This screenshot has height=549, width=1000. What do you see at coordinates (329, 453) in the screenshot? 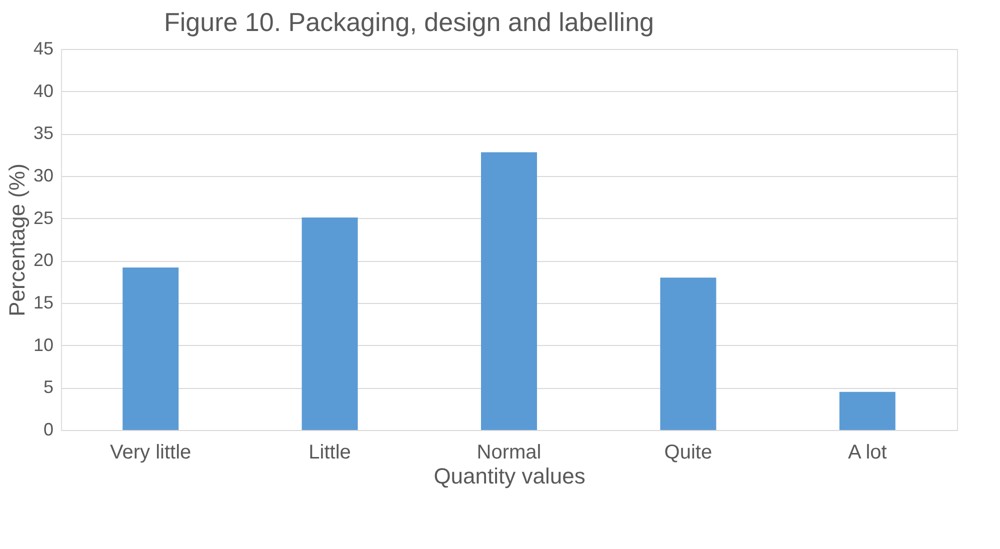
I see `x-tick-label: Little` at bounding box center [329, 453].